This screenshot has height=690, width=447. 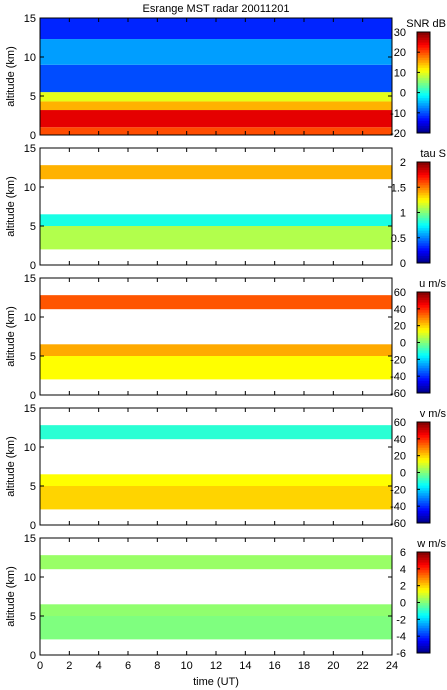 I want to click on colorbar-tick-label: -6, so click(x=401, y=654).